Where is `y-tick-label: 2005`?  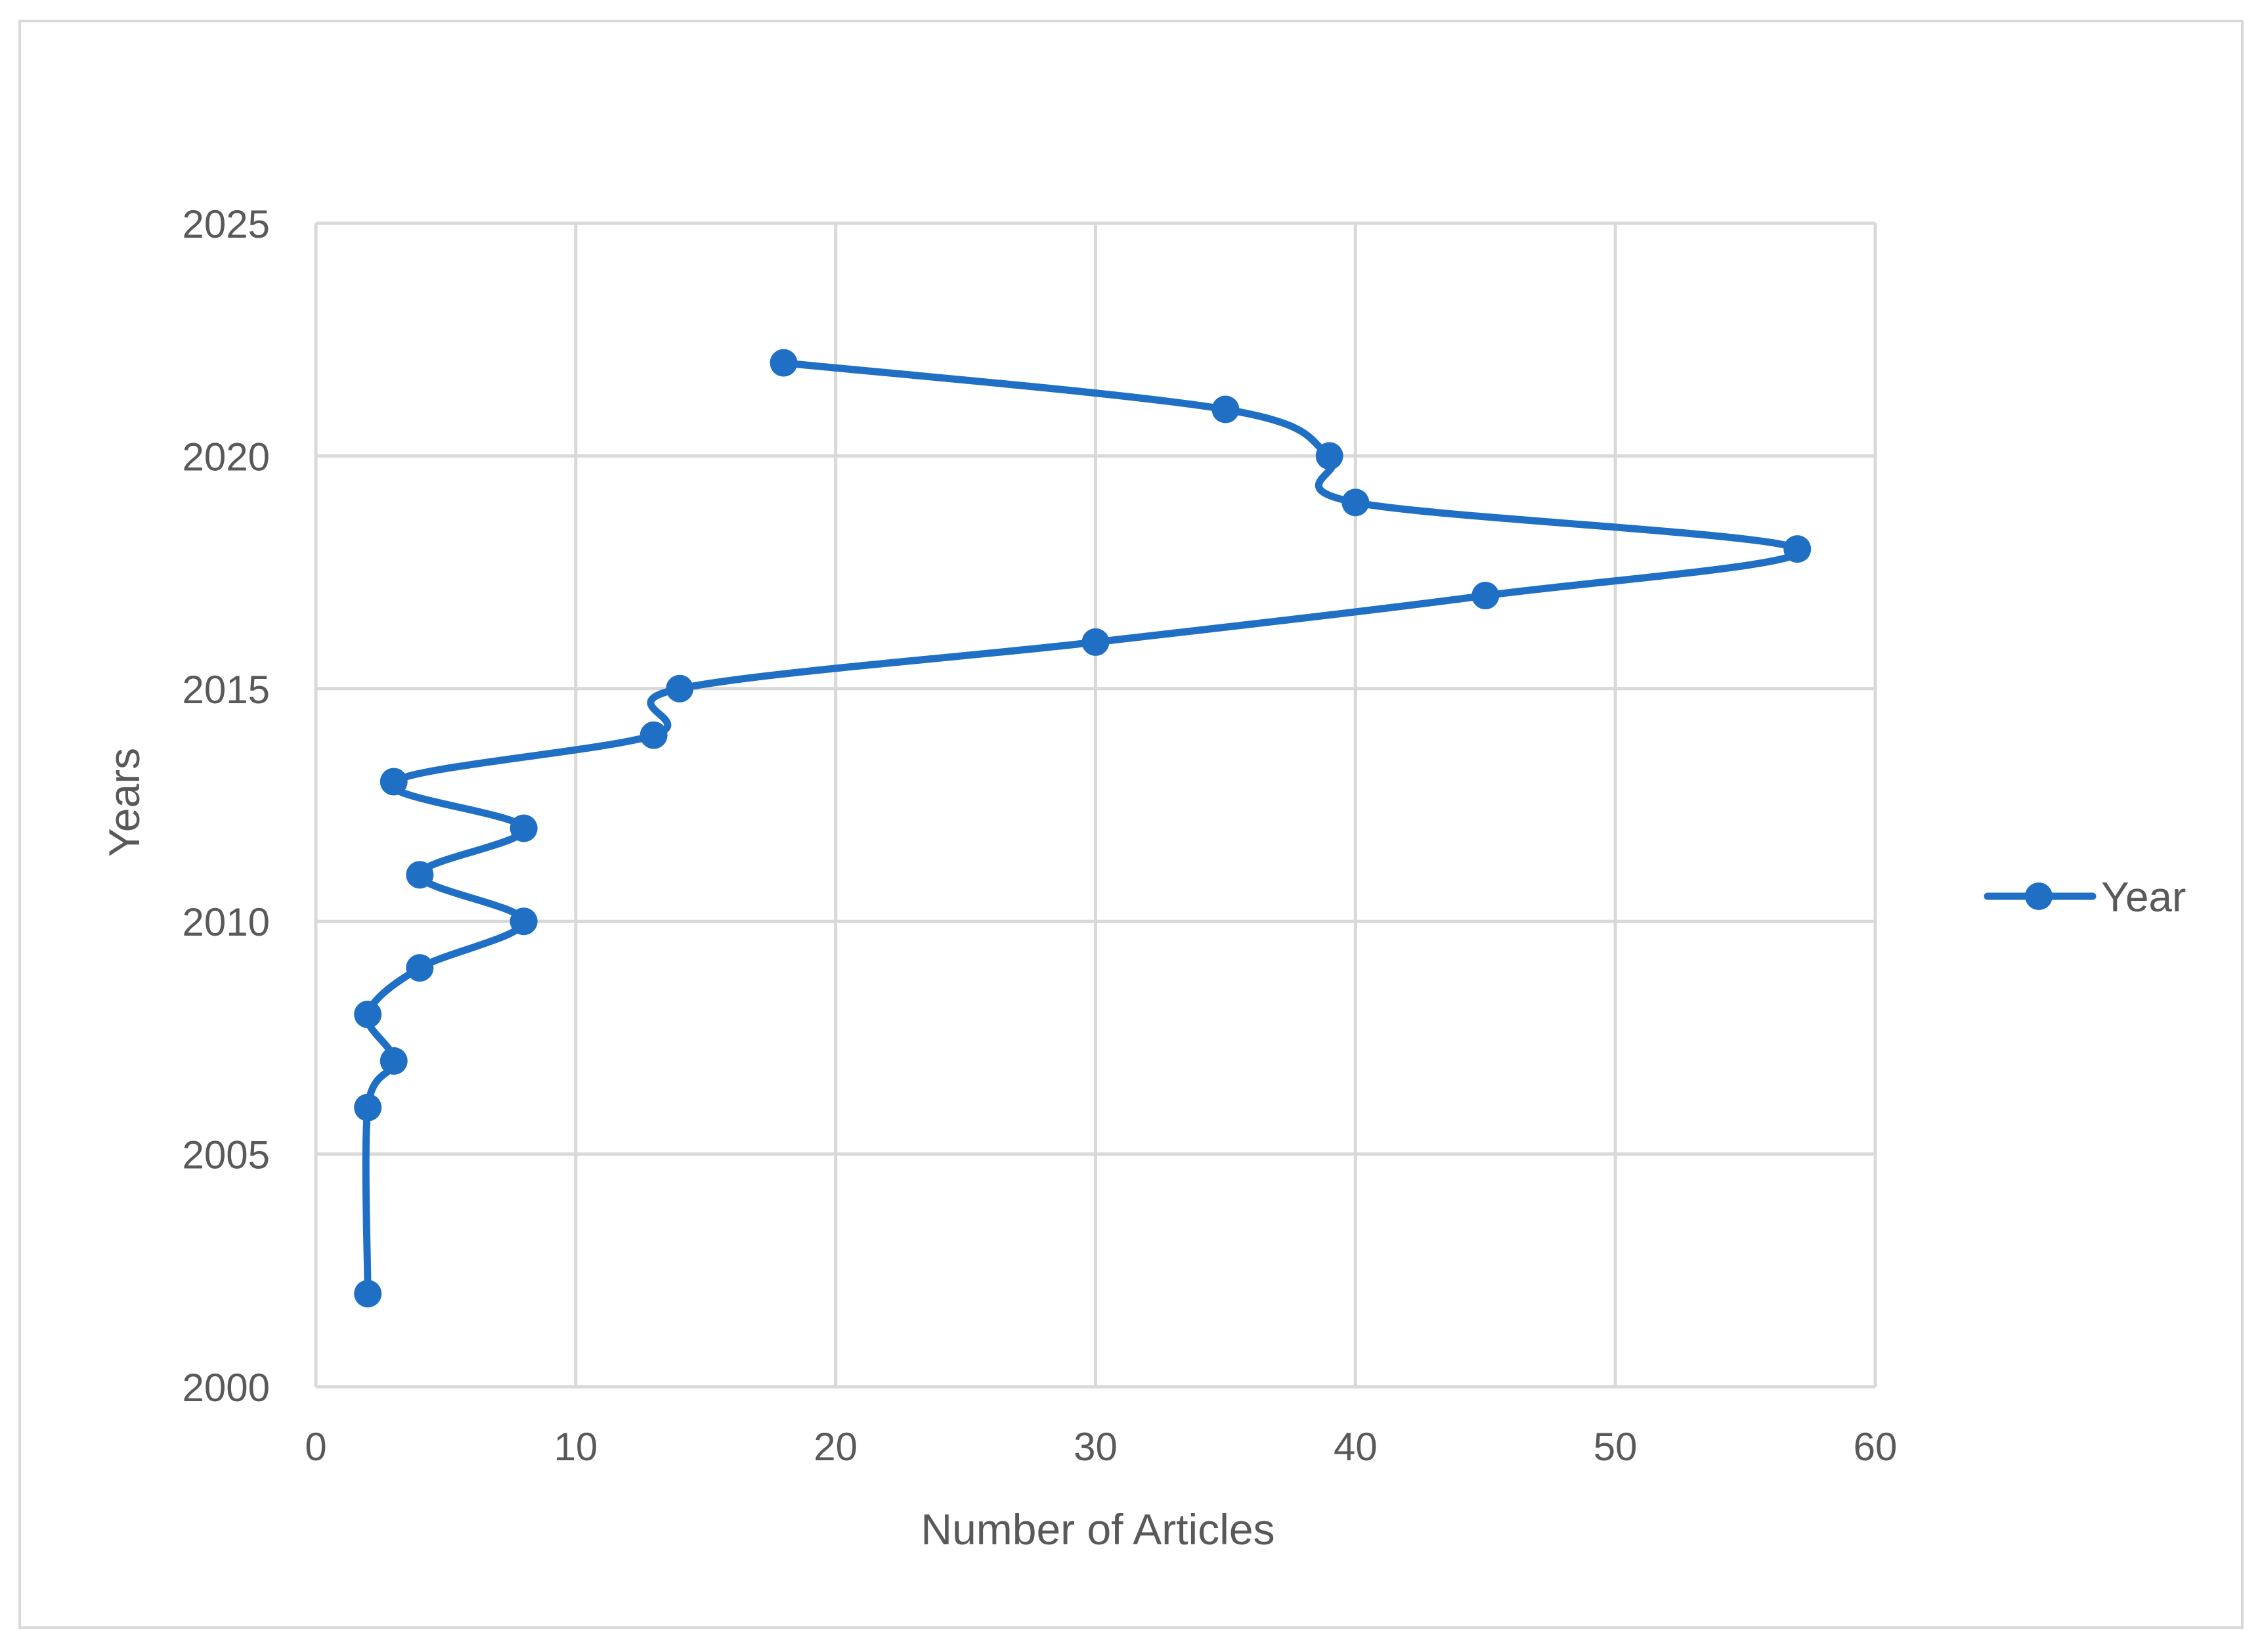
y-tick-label: 2005 is located at coordinates (226, 1155).